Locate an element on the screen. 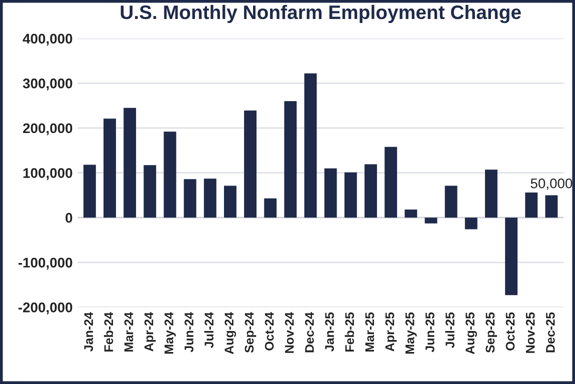 The image size is (575, 384). y-tick-label: 400,000 is located at coordinates (47, 40).